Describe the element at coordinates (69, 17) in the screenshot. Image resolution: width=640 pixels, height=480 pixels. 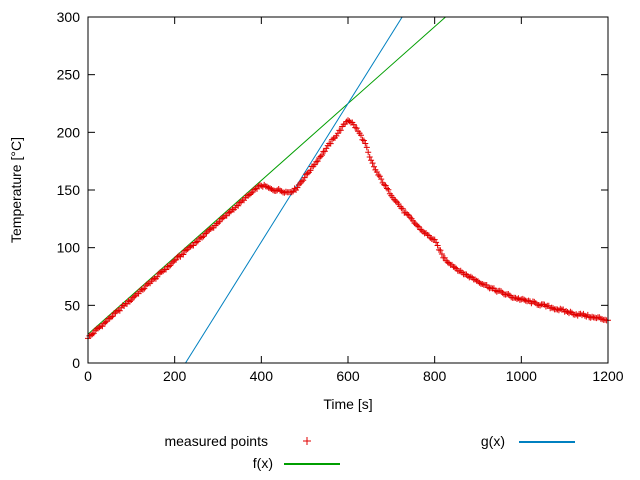
I see `svg-text: 300` at that location.